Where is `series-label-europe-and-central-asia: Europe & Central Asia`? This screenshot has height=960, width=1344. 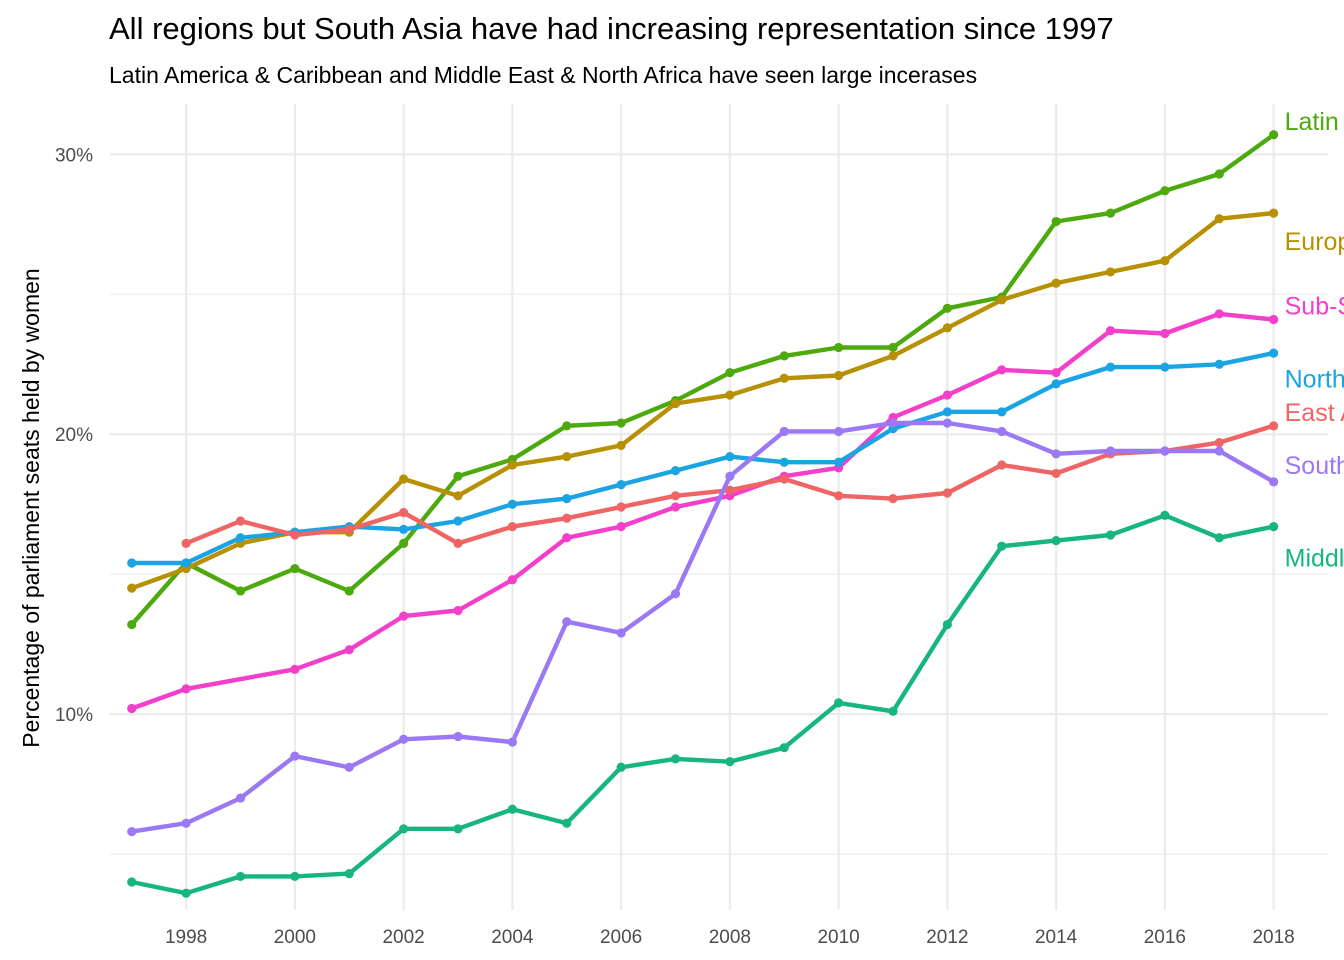
series-label-europe-and-central-asia: Europe & Central Asia is located at coordinates (1314, 242).